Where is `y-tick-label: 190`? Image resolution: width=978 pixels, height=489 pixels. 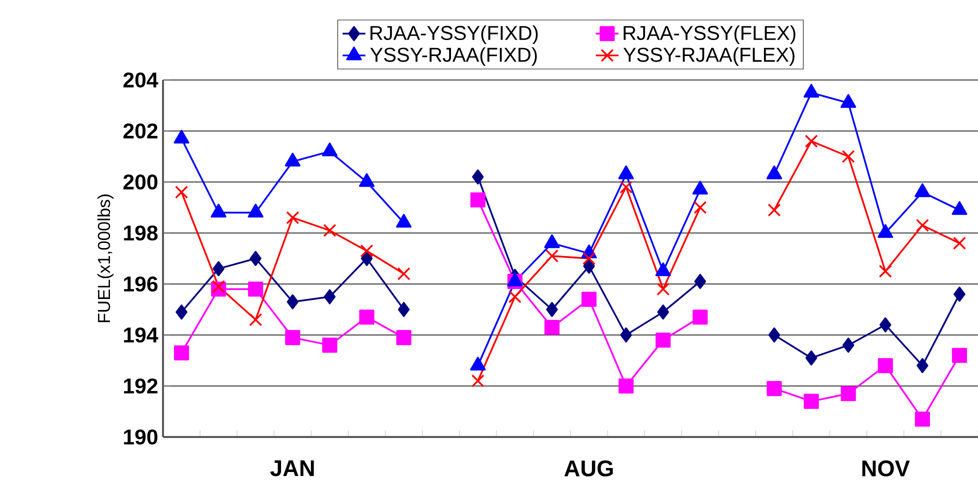
y-tick-label: 190 is located at coordinates (141, 437).